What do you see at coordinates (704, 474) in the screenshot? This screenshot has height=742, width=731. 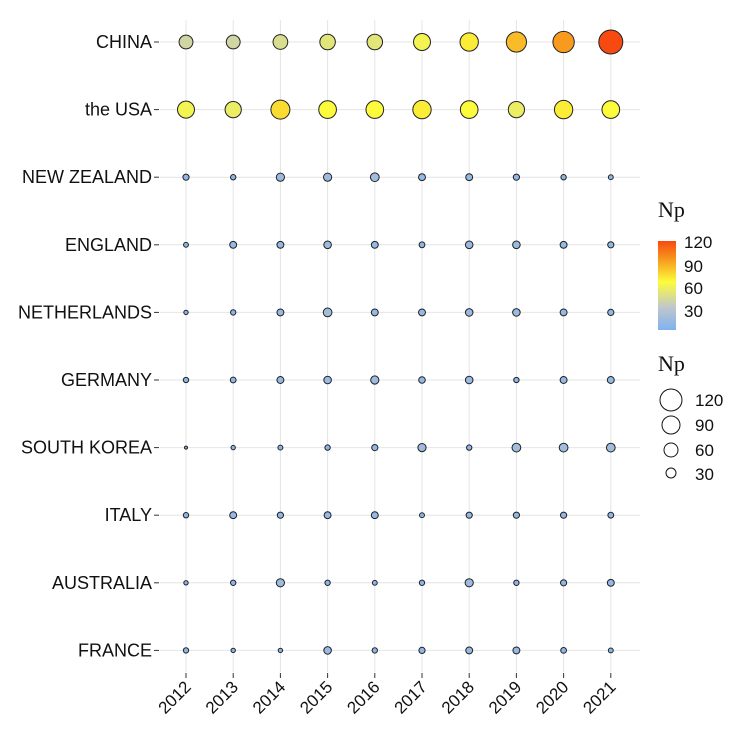 I see `size-legend-tick: 30` at bounding box center [704, 474].